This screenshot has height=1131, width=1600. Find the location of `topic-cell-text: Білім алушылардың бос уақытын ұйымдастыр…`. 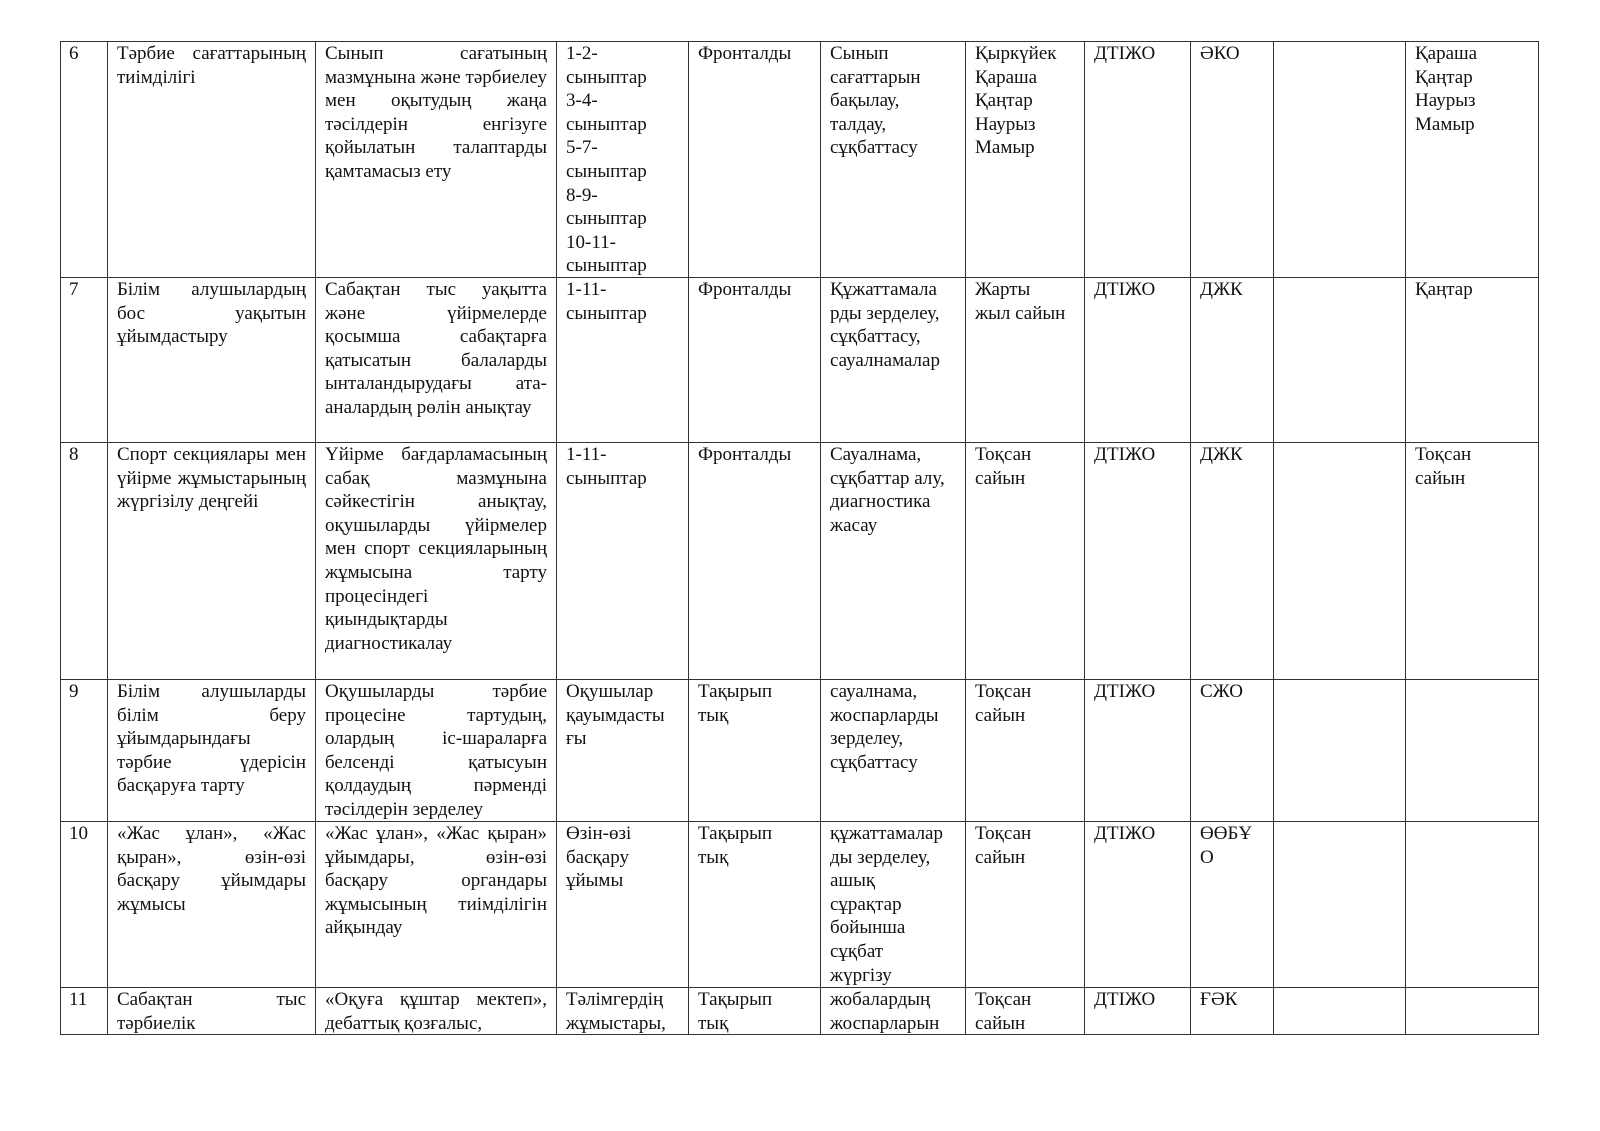

topic-cell-text: Білім алушылардың бос уақытын ұйымдастыр… is located at coordinates (211, 313).